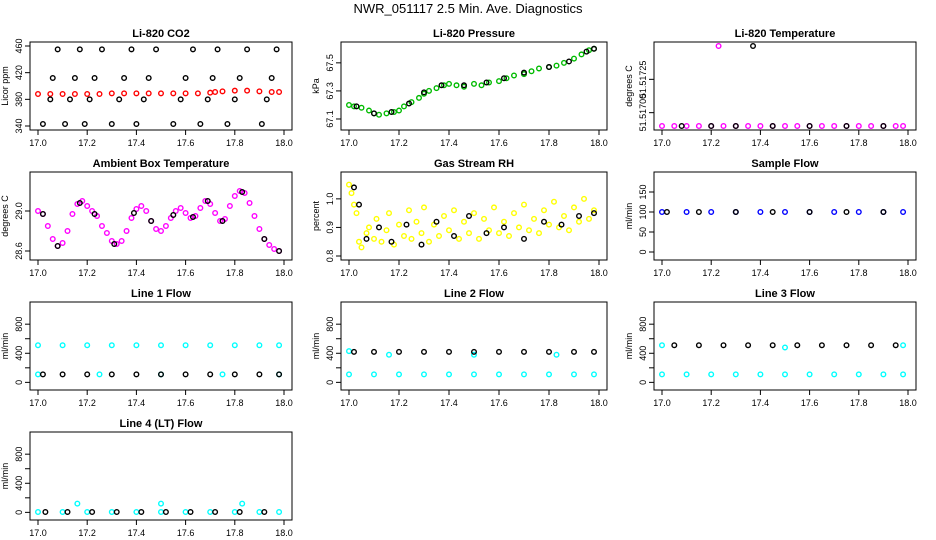  Describe the element at coordinates (643, 191) in the screenshot. I see `y-tick-label: 150` at that location.